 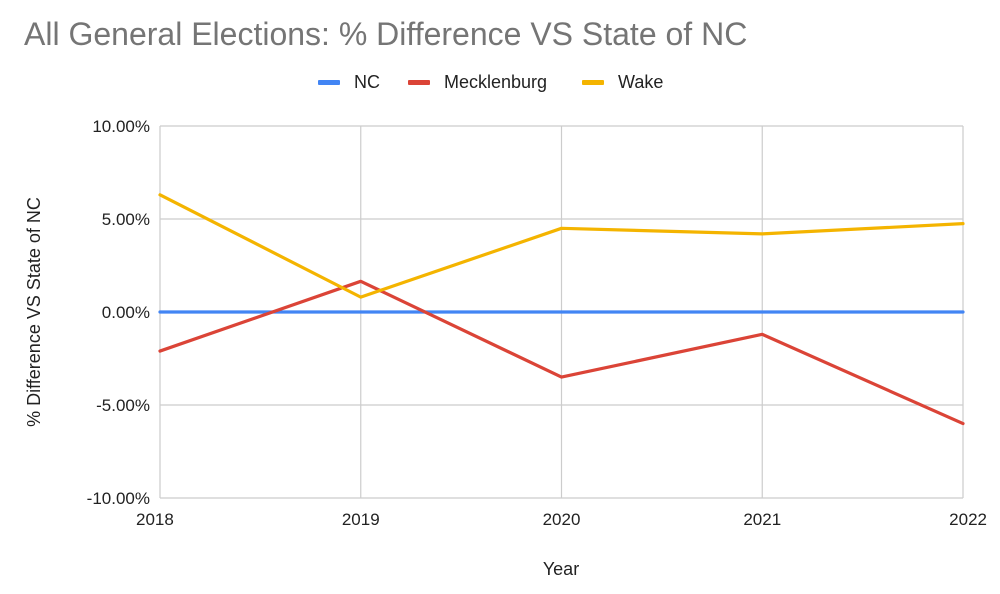 I want to click on legend-item-wake: Wake, so click(x=622, y=82).